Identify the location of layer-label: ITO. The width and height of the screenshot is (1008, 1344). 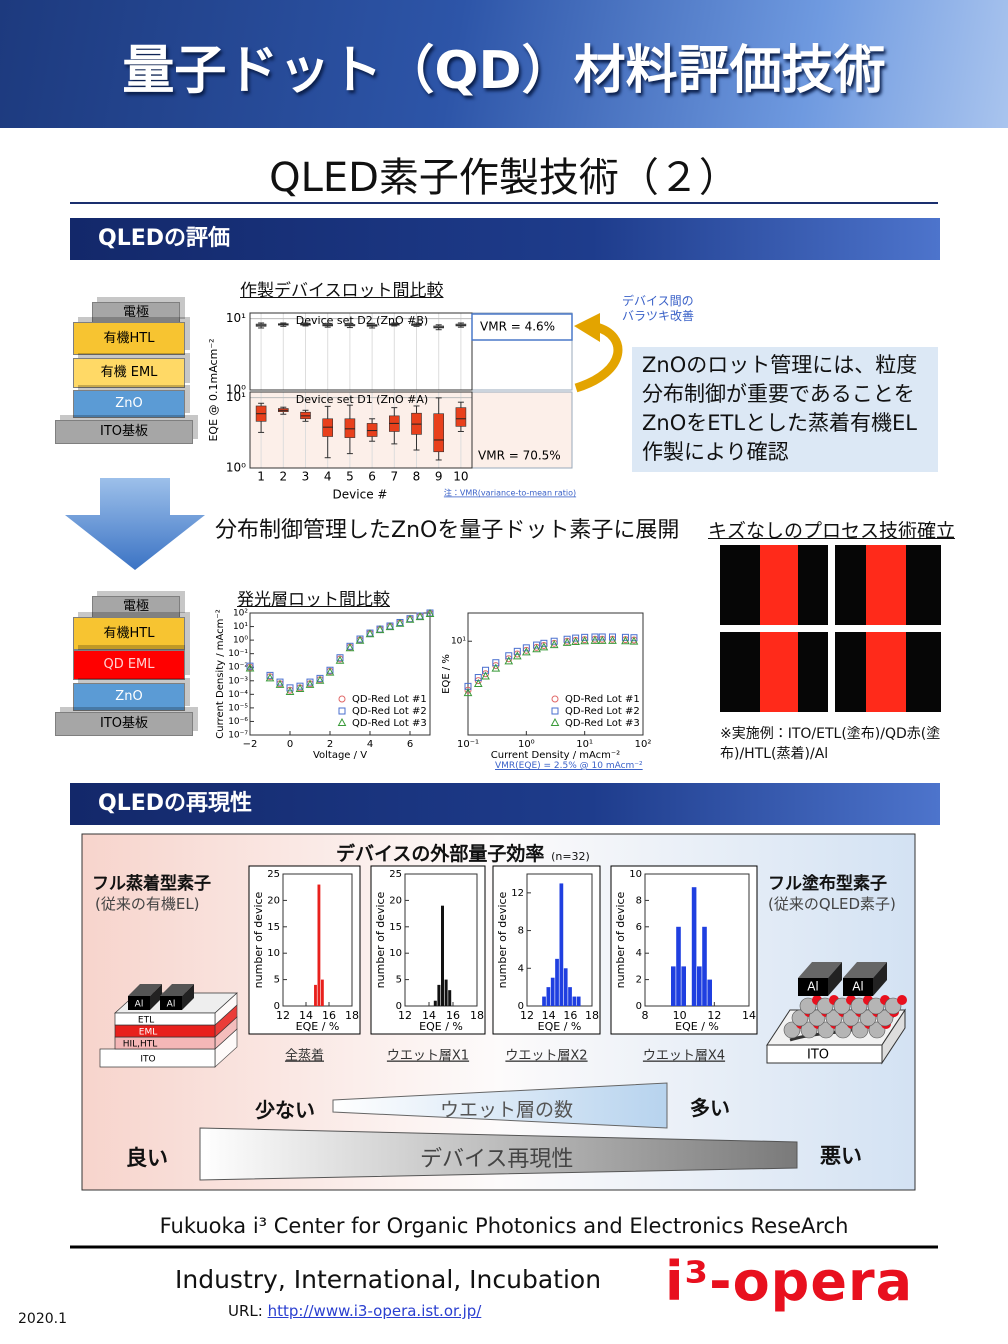
(147, 1060).